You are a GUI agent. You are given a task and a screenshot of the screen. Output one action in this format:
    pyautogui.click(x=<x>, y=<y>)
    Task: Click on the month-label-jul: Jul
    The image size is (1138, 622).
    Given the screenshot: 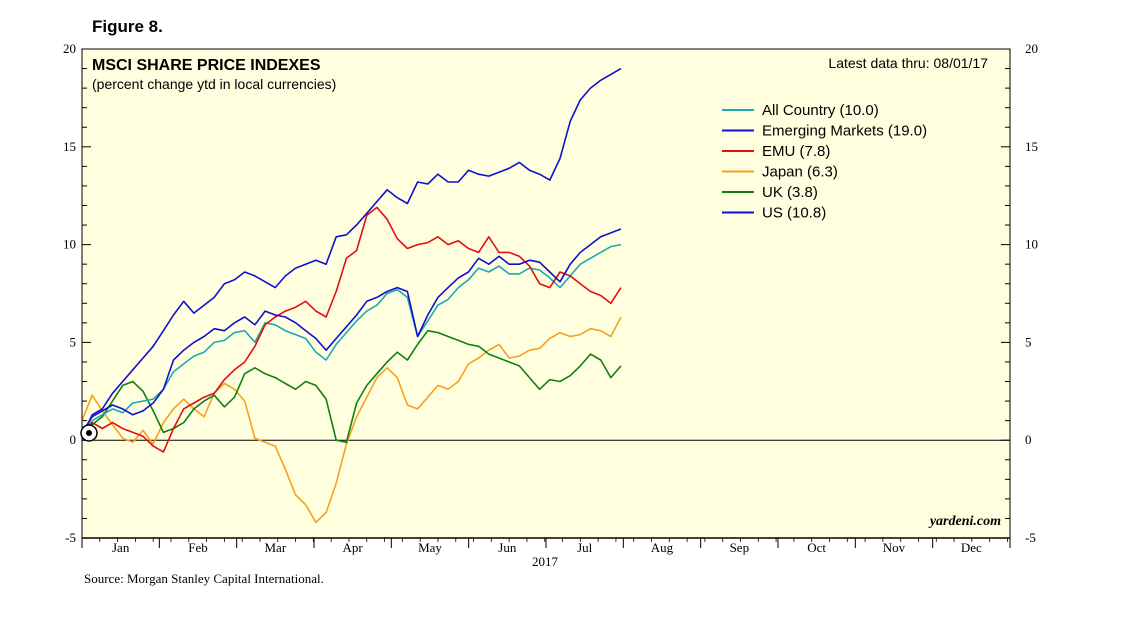 What is the action you would take?
    pyautogui.click(x=585, y=547)
    